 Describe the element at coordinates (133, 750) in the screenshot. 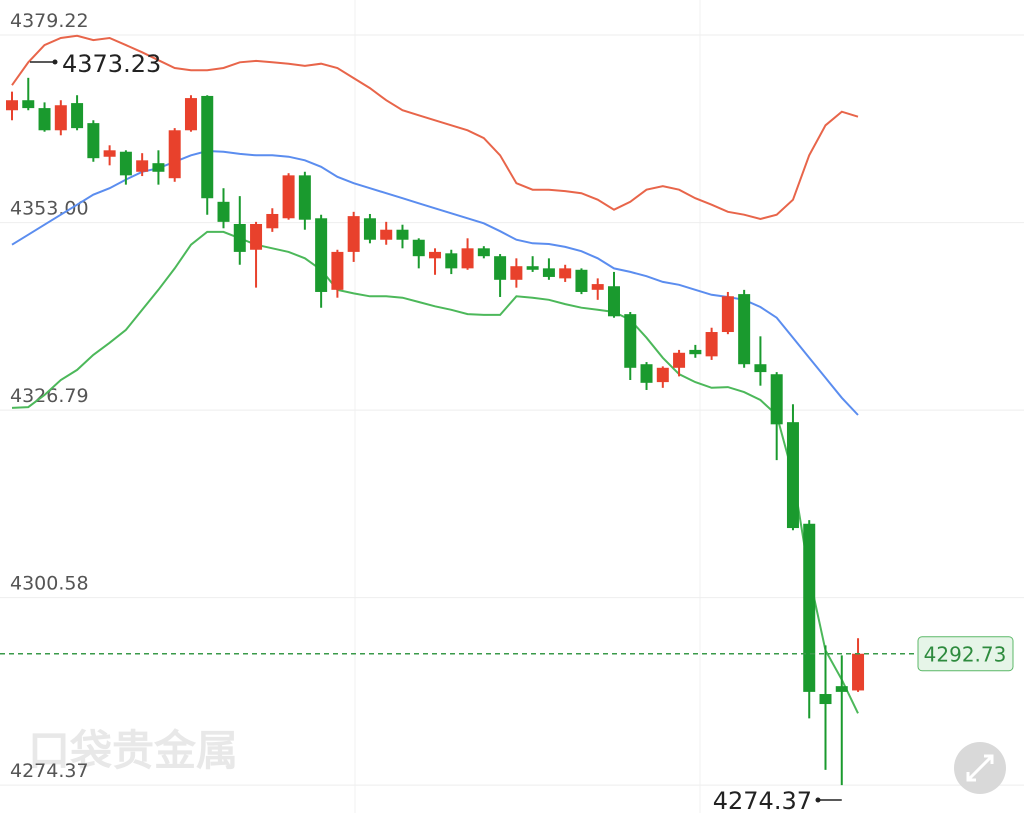

I see `watermark: 口袋贵金属` at that location.